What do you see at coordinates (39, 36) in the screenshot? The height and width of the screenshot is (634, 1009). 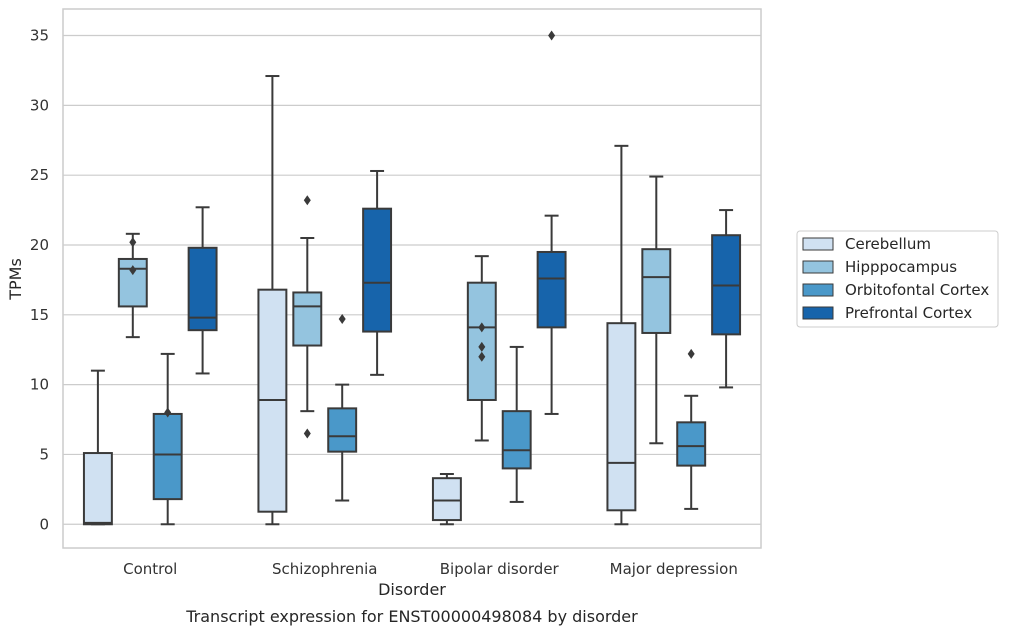 I see `y-tick-label: 35` at bounding box center [39, 36].